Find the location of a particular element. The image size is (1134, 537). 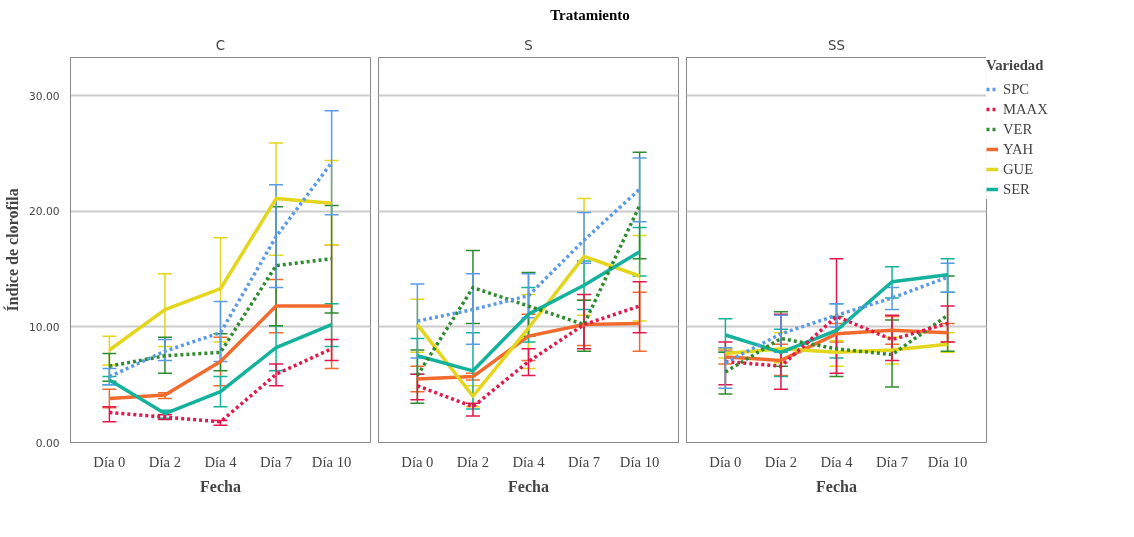

y-tick-label: 30.00 is located at coordinates (44, 96).